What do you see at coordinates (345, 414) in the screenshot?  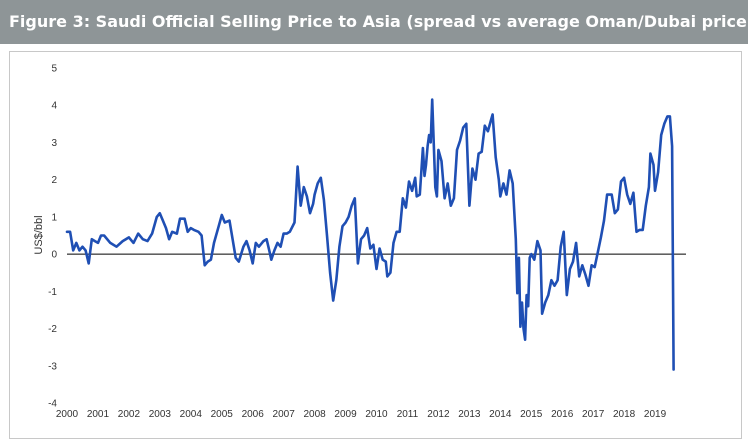 I see `x-tick-label: 2009` at bounding box center [345, 414].